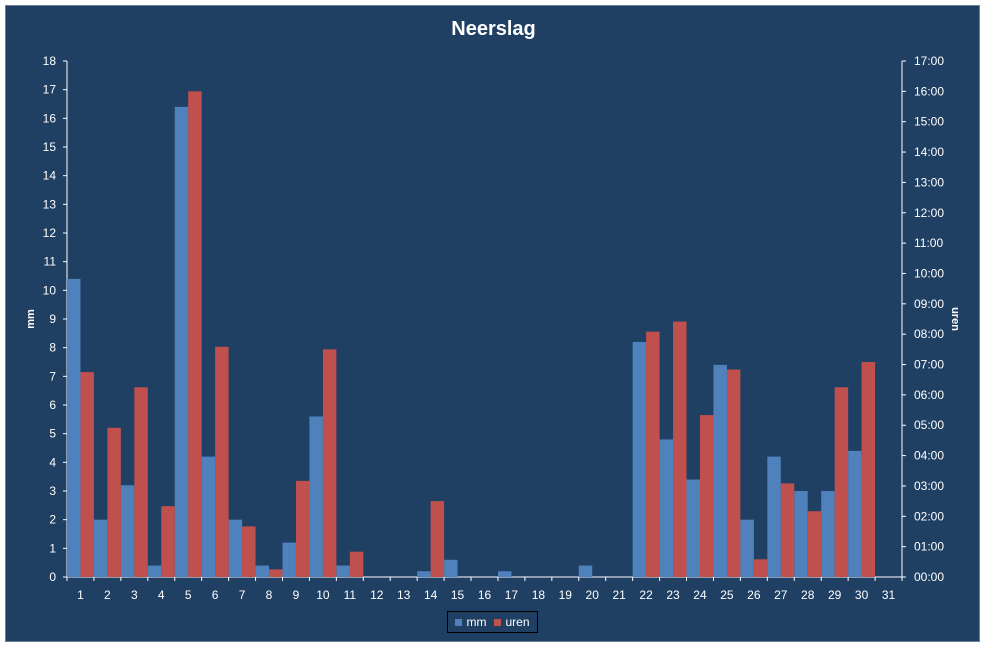  Describe the element at coordinates (52, 491) in the screenshot. I see `y-tick-label: 3` at that location.